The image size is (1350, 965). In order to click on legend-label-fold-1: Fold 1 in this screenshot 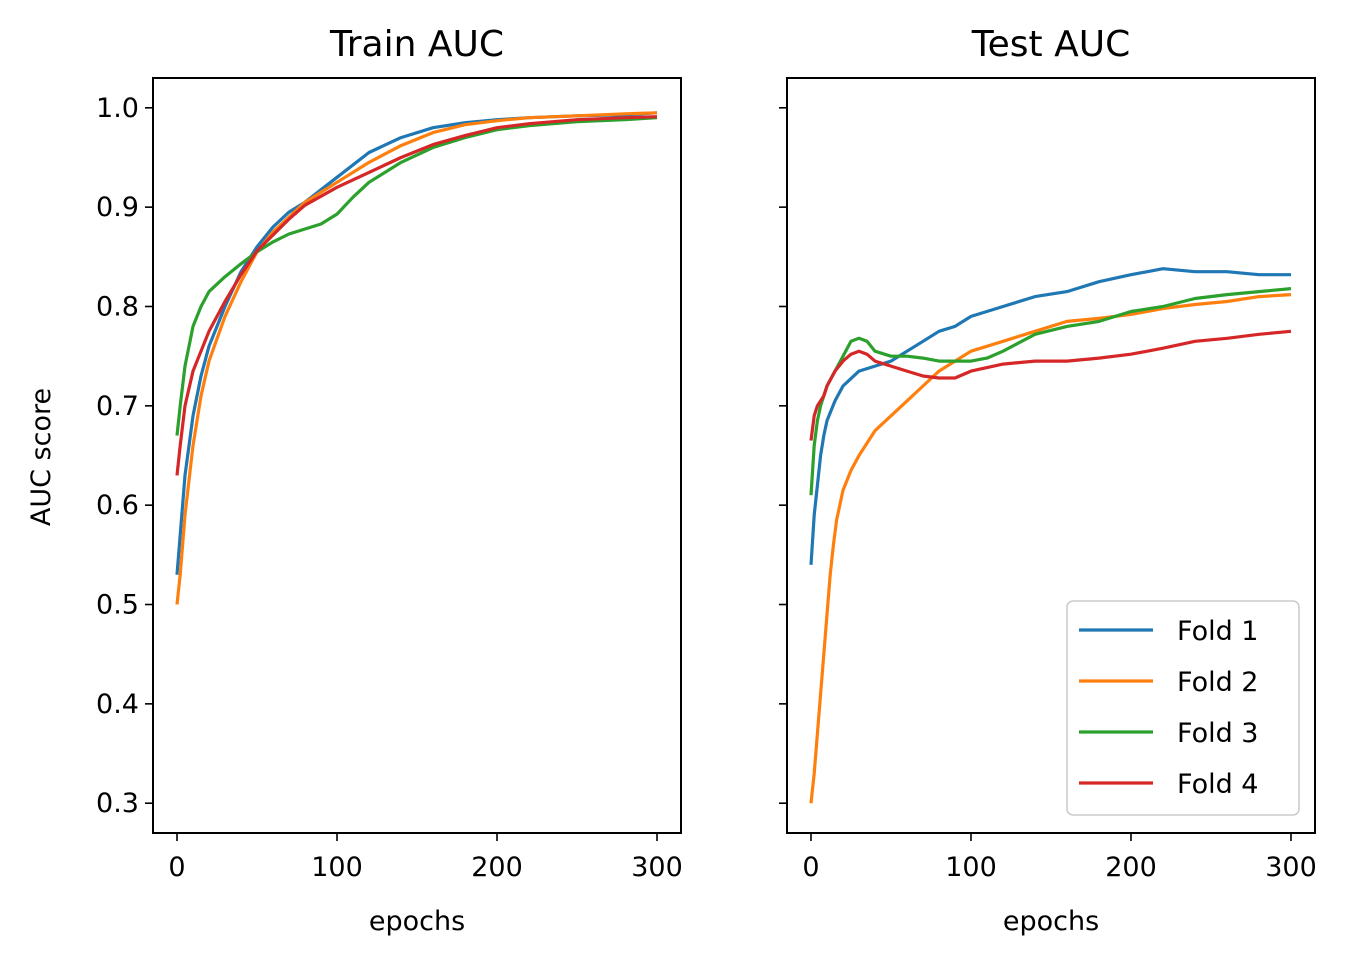, I will do `click(1218, 631)`.